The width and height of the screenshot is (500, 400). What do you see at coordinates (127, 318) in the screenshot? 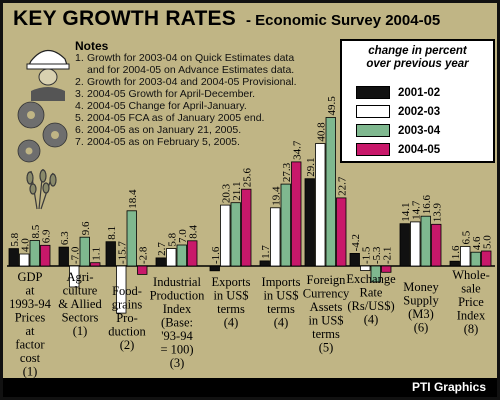
I see `category-label: Pro-` at bounding box center [127, 318].